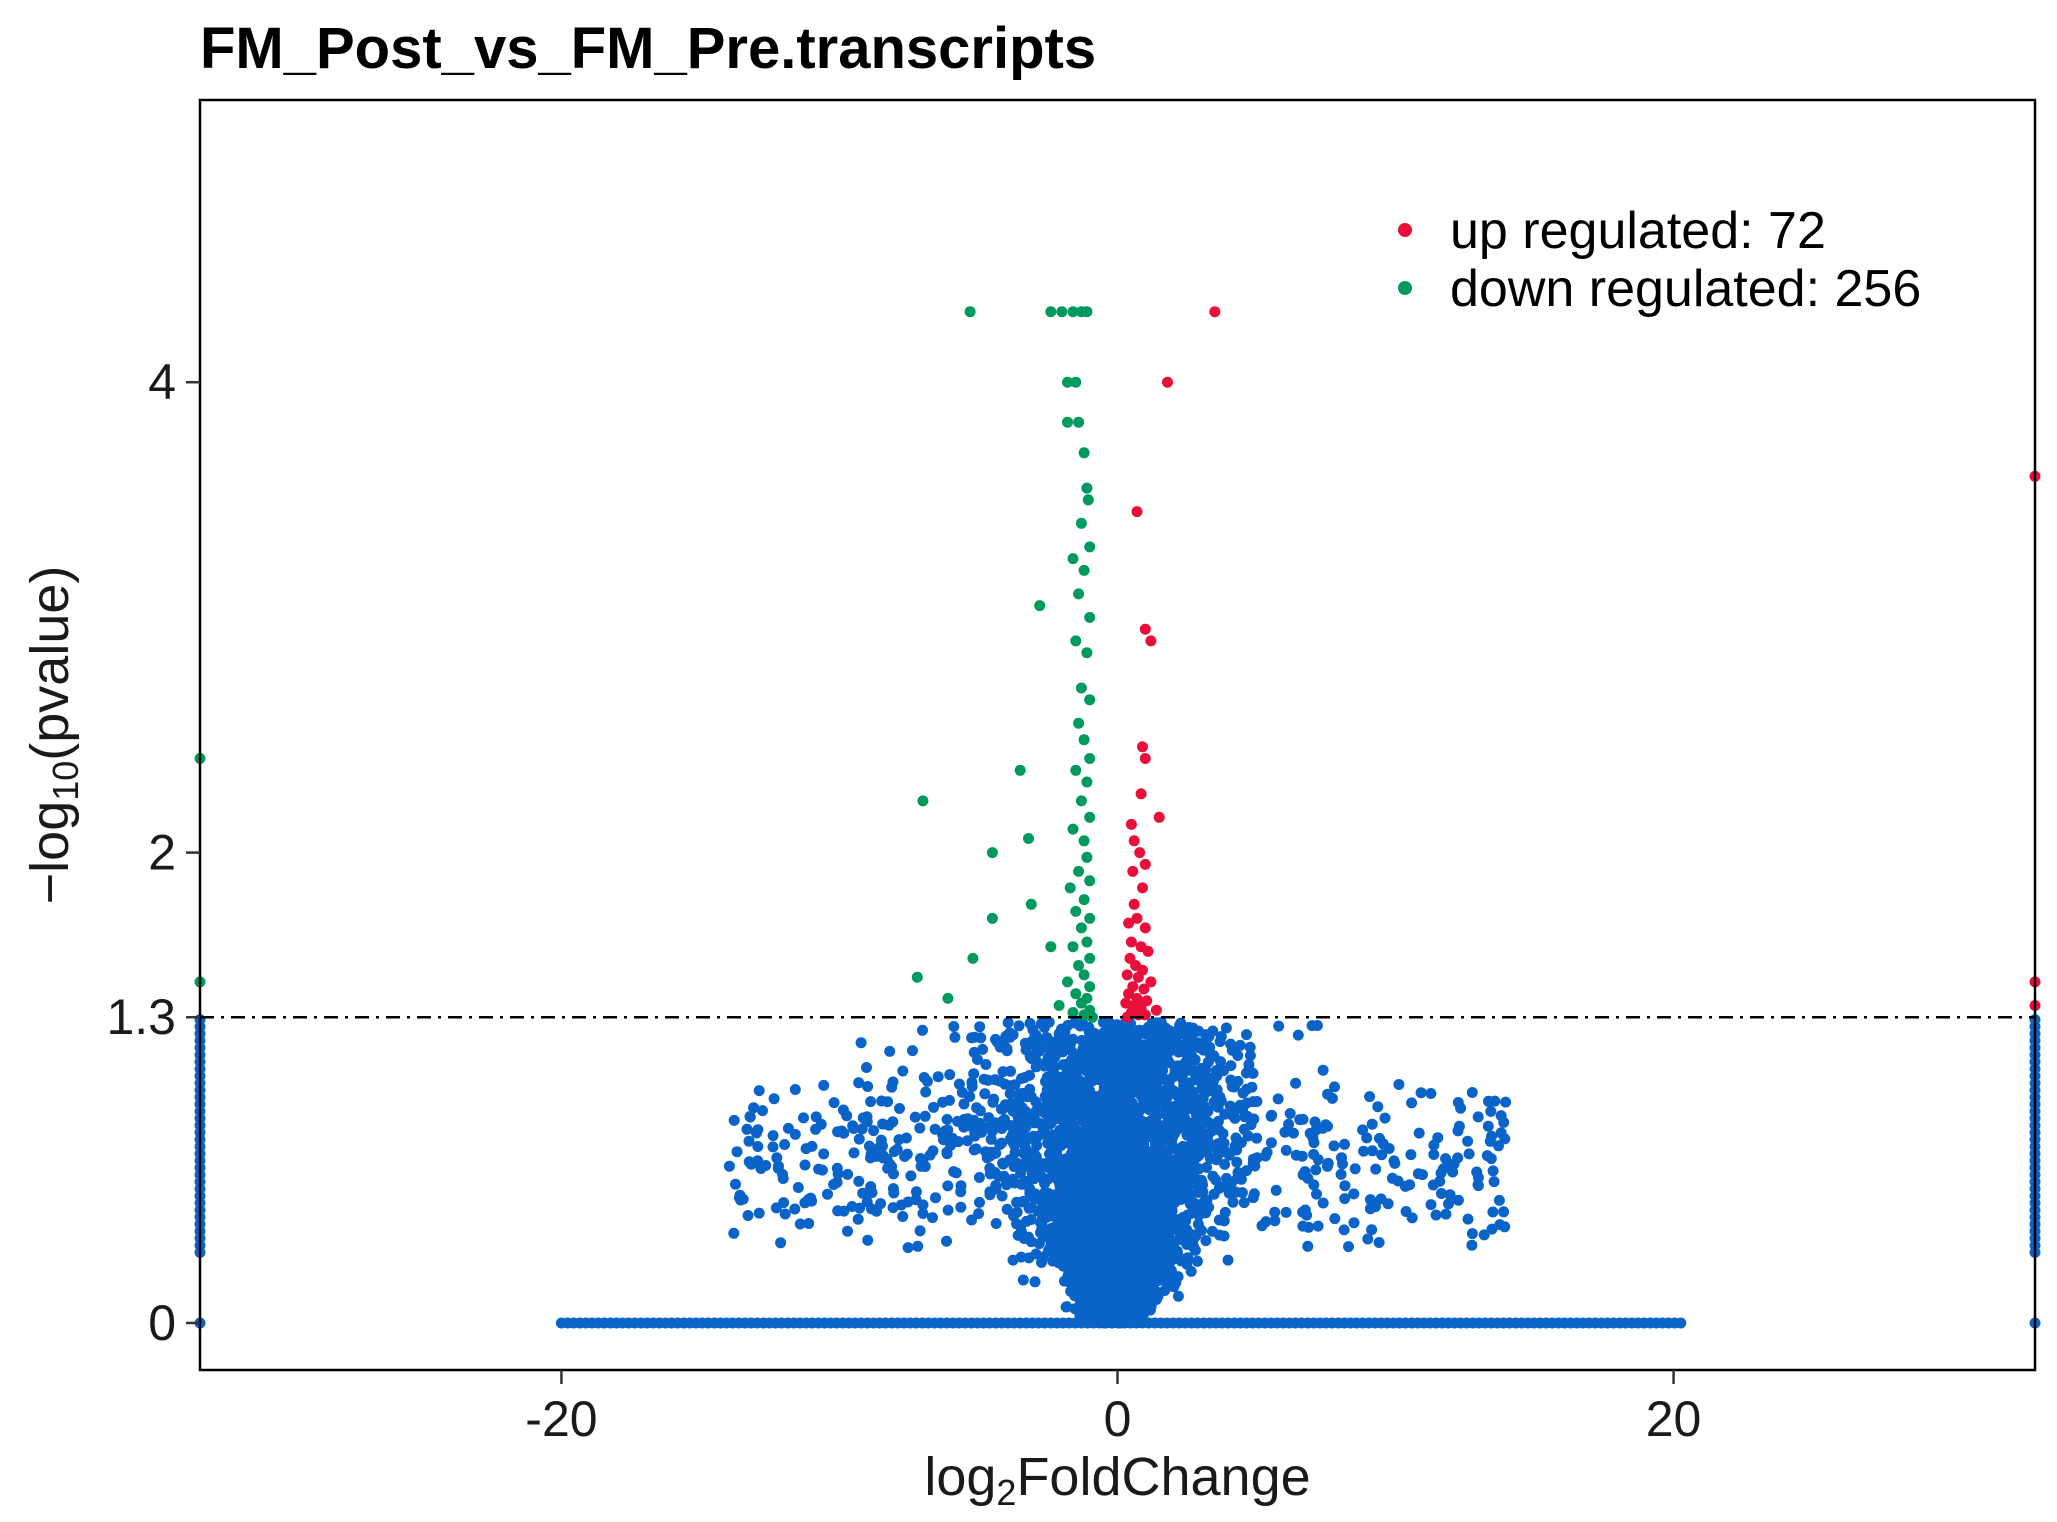  I want to click on x-tick-label: 0, so click(1118, 1419).